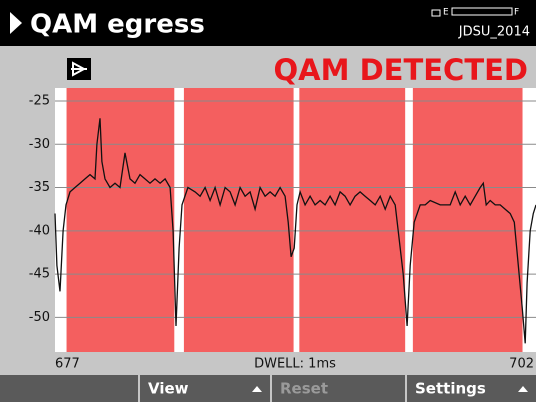 Image resolution: width=536 pixels, height=402 pixels. I want to click on device-name: JDSU_2014, so click(494, 32).